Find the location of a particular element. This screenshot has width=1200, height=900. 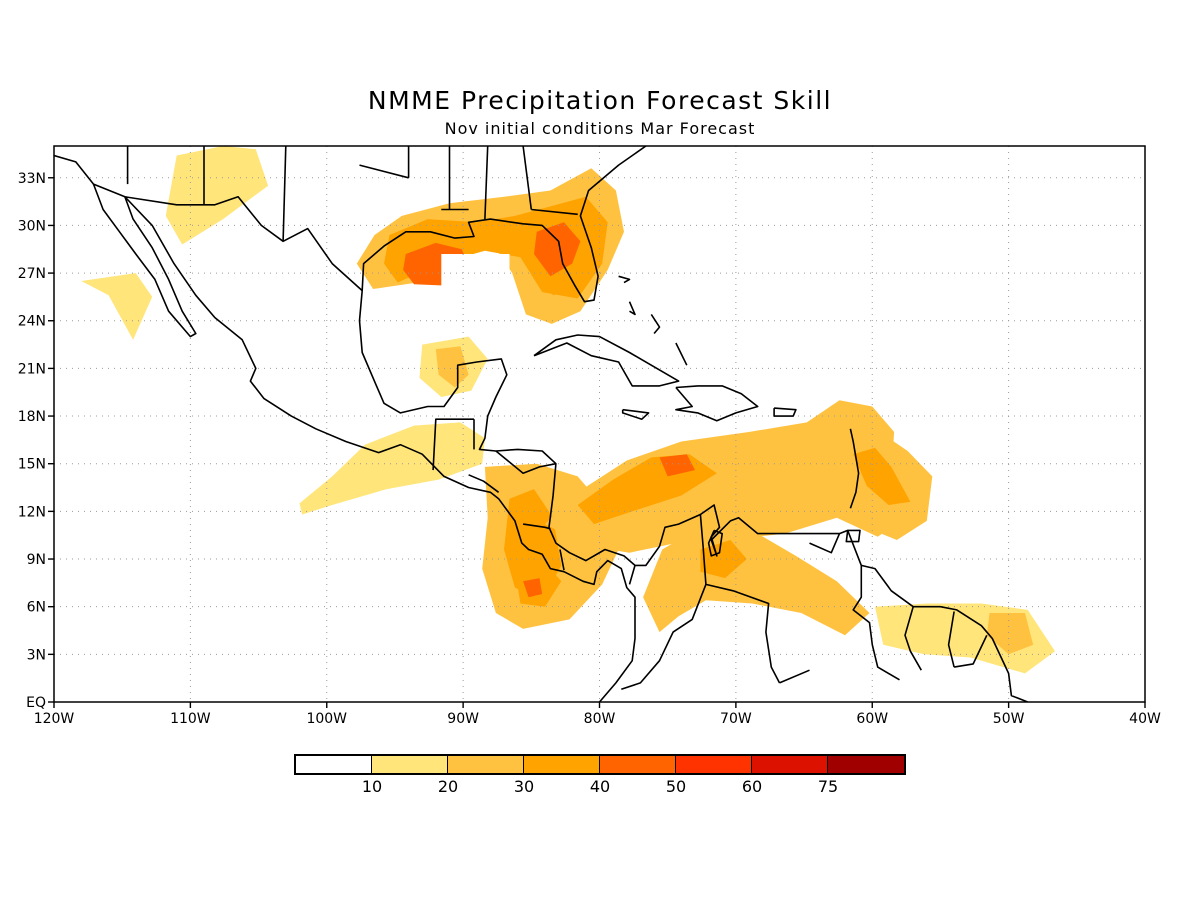

lat-tick-label: 24N is located at coordinates (32, 322).